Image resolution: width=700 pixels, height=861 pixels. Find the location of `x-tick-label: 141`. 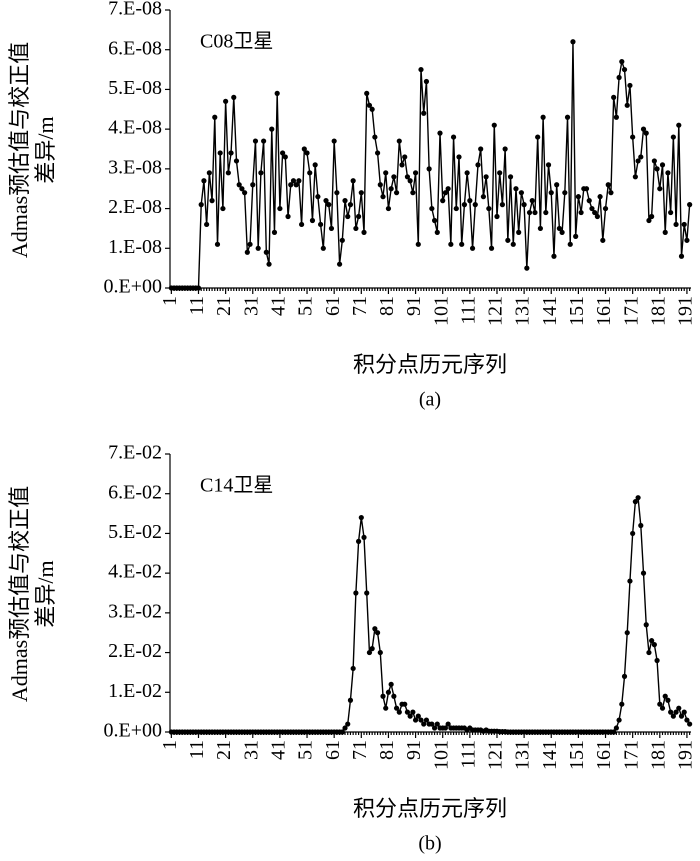

x-tick-label: 141 is located at coordinates (550, 755).